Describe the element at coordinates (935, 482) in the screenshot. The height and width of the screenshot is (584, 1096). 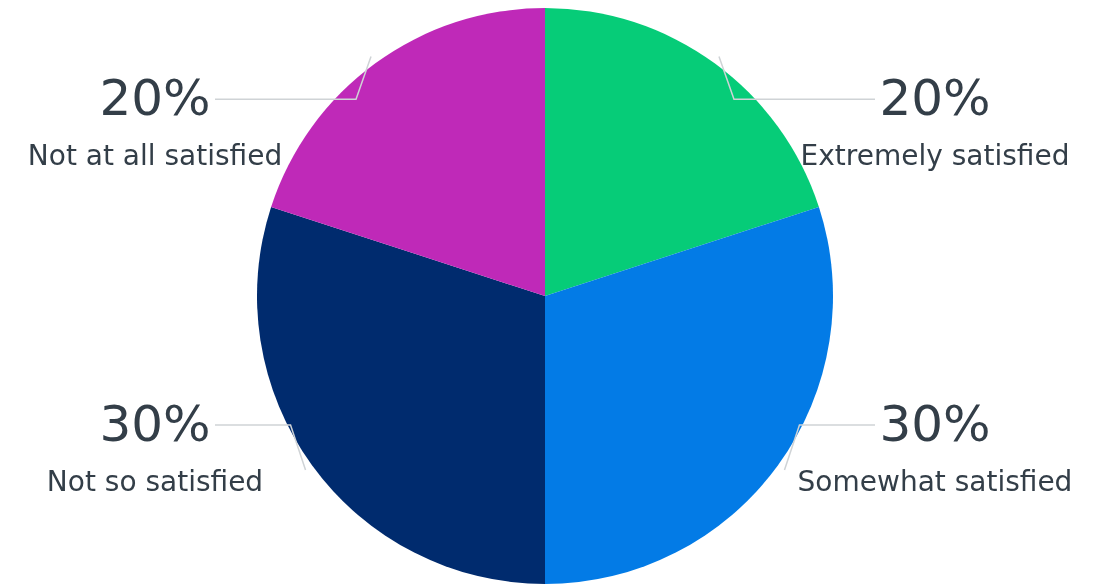
I see `slice-label: Somewhat satisfied` at that location.